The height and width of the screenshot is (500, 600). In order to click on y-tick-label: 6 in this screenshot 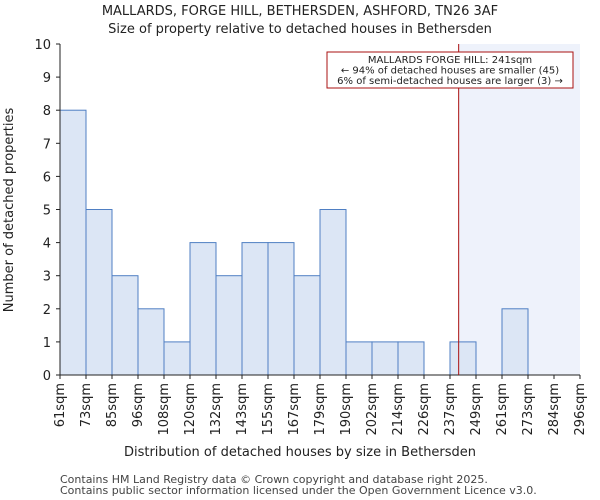, I will do `click(47, 177)`.